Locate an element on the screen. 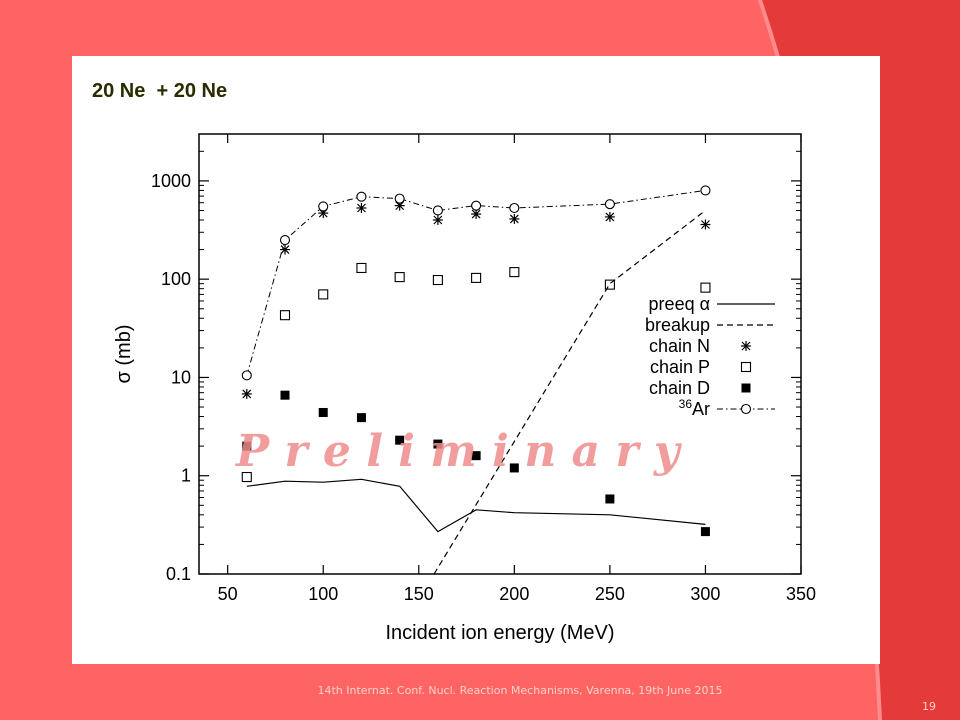 This screenshot has width=960, height=720. y-tick-label: 1 is located at coordinates (186, 476).